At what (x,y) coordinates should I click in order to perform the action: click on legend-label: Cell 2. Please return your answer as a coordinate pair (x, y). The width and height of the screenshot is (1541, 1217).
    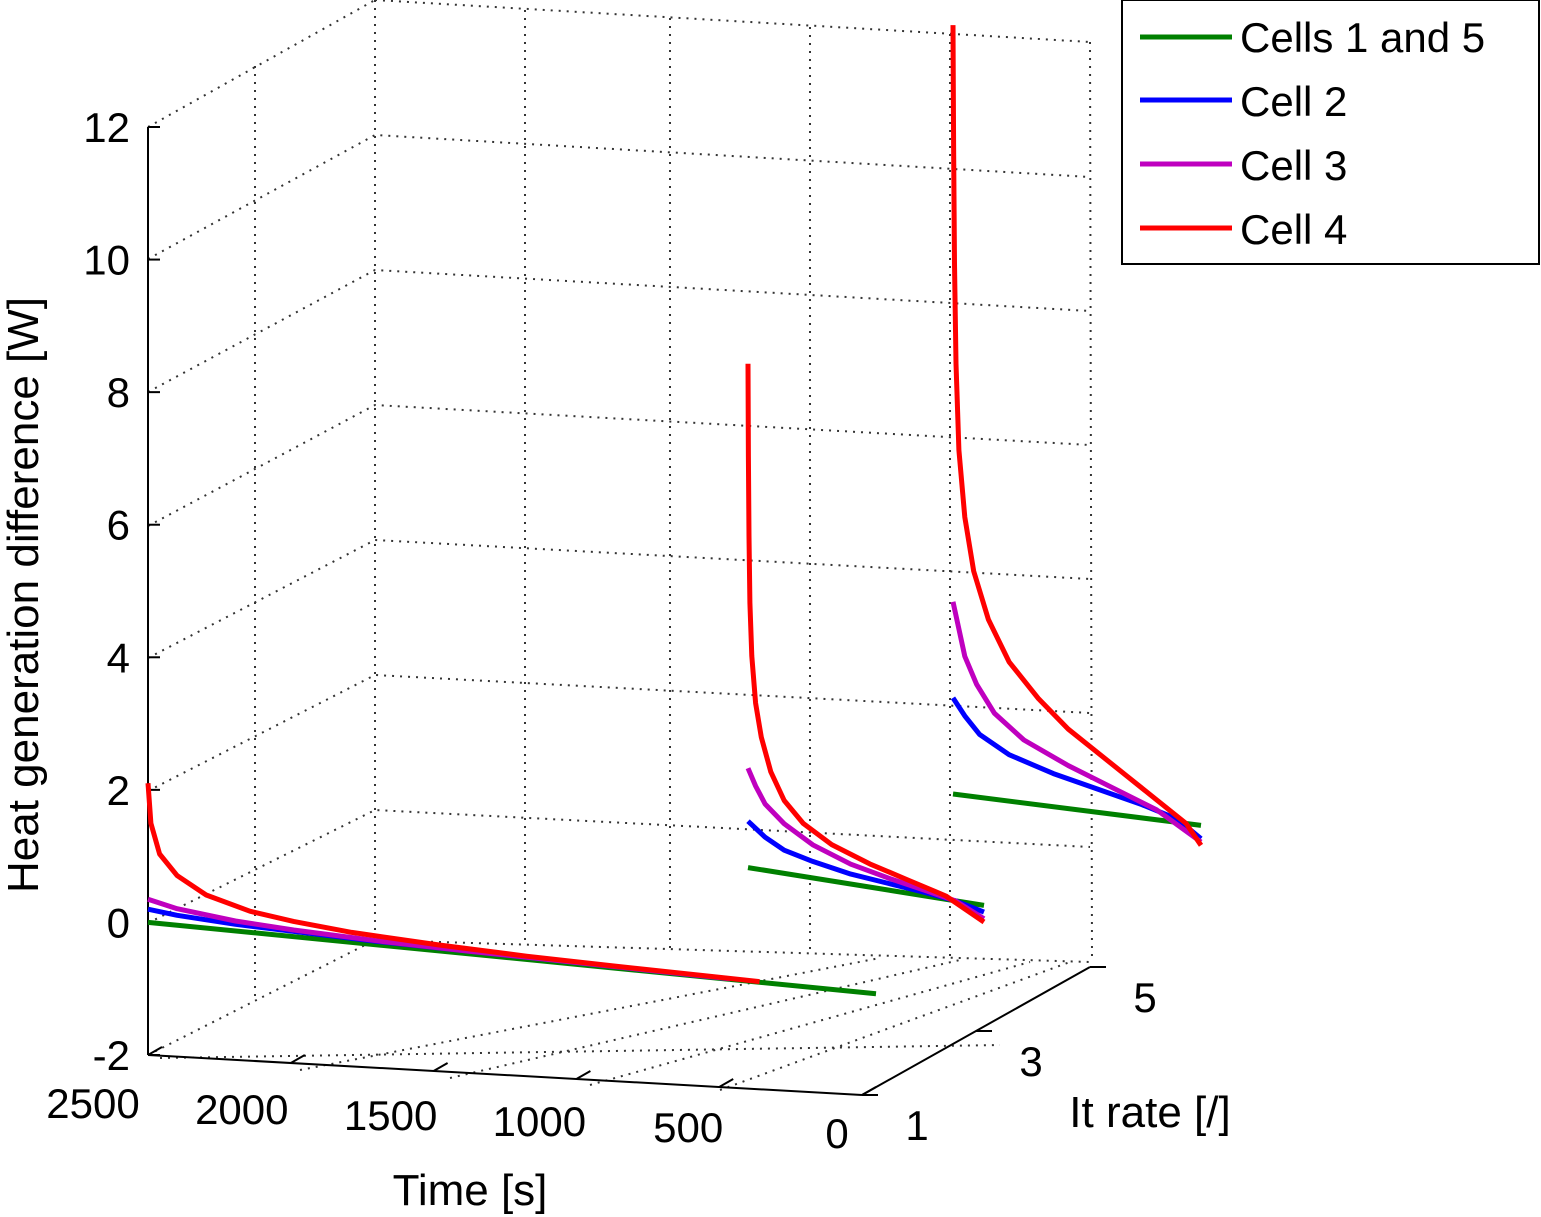
    Looking at the image, I should click on (1293, 101).